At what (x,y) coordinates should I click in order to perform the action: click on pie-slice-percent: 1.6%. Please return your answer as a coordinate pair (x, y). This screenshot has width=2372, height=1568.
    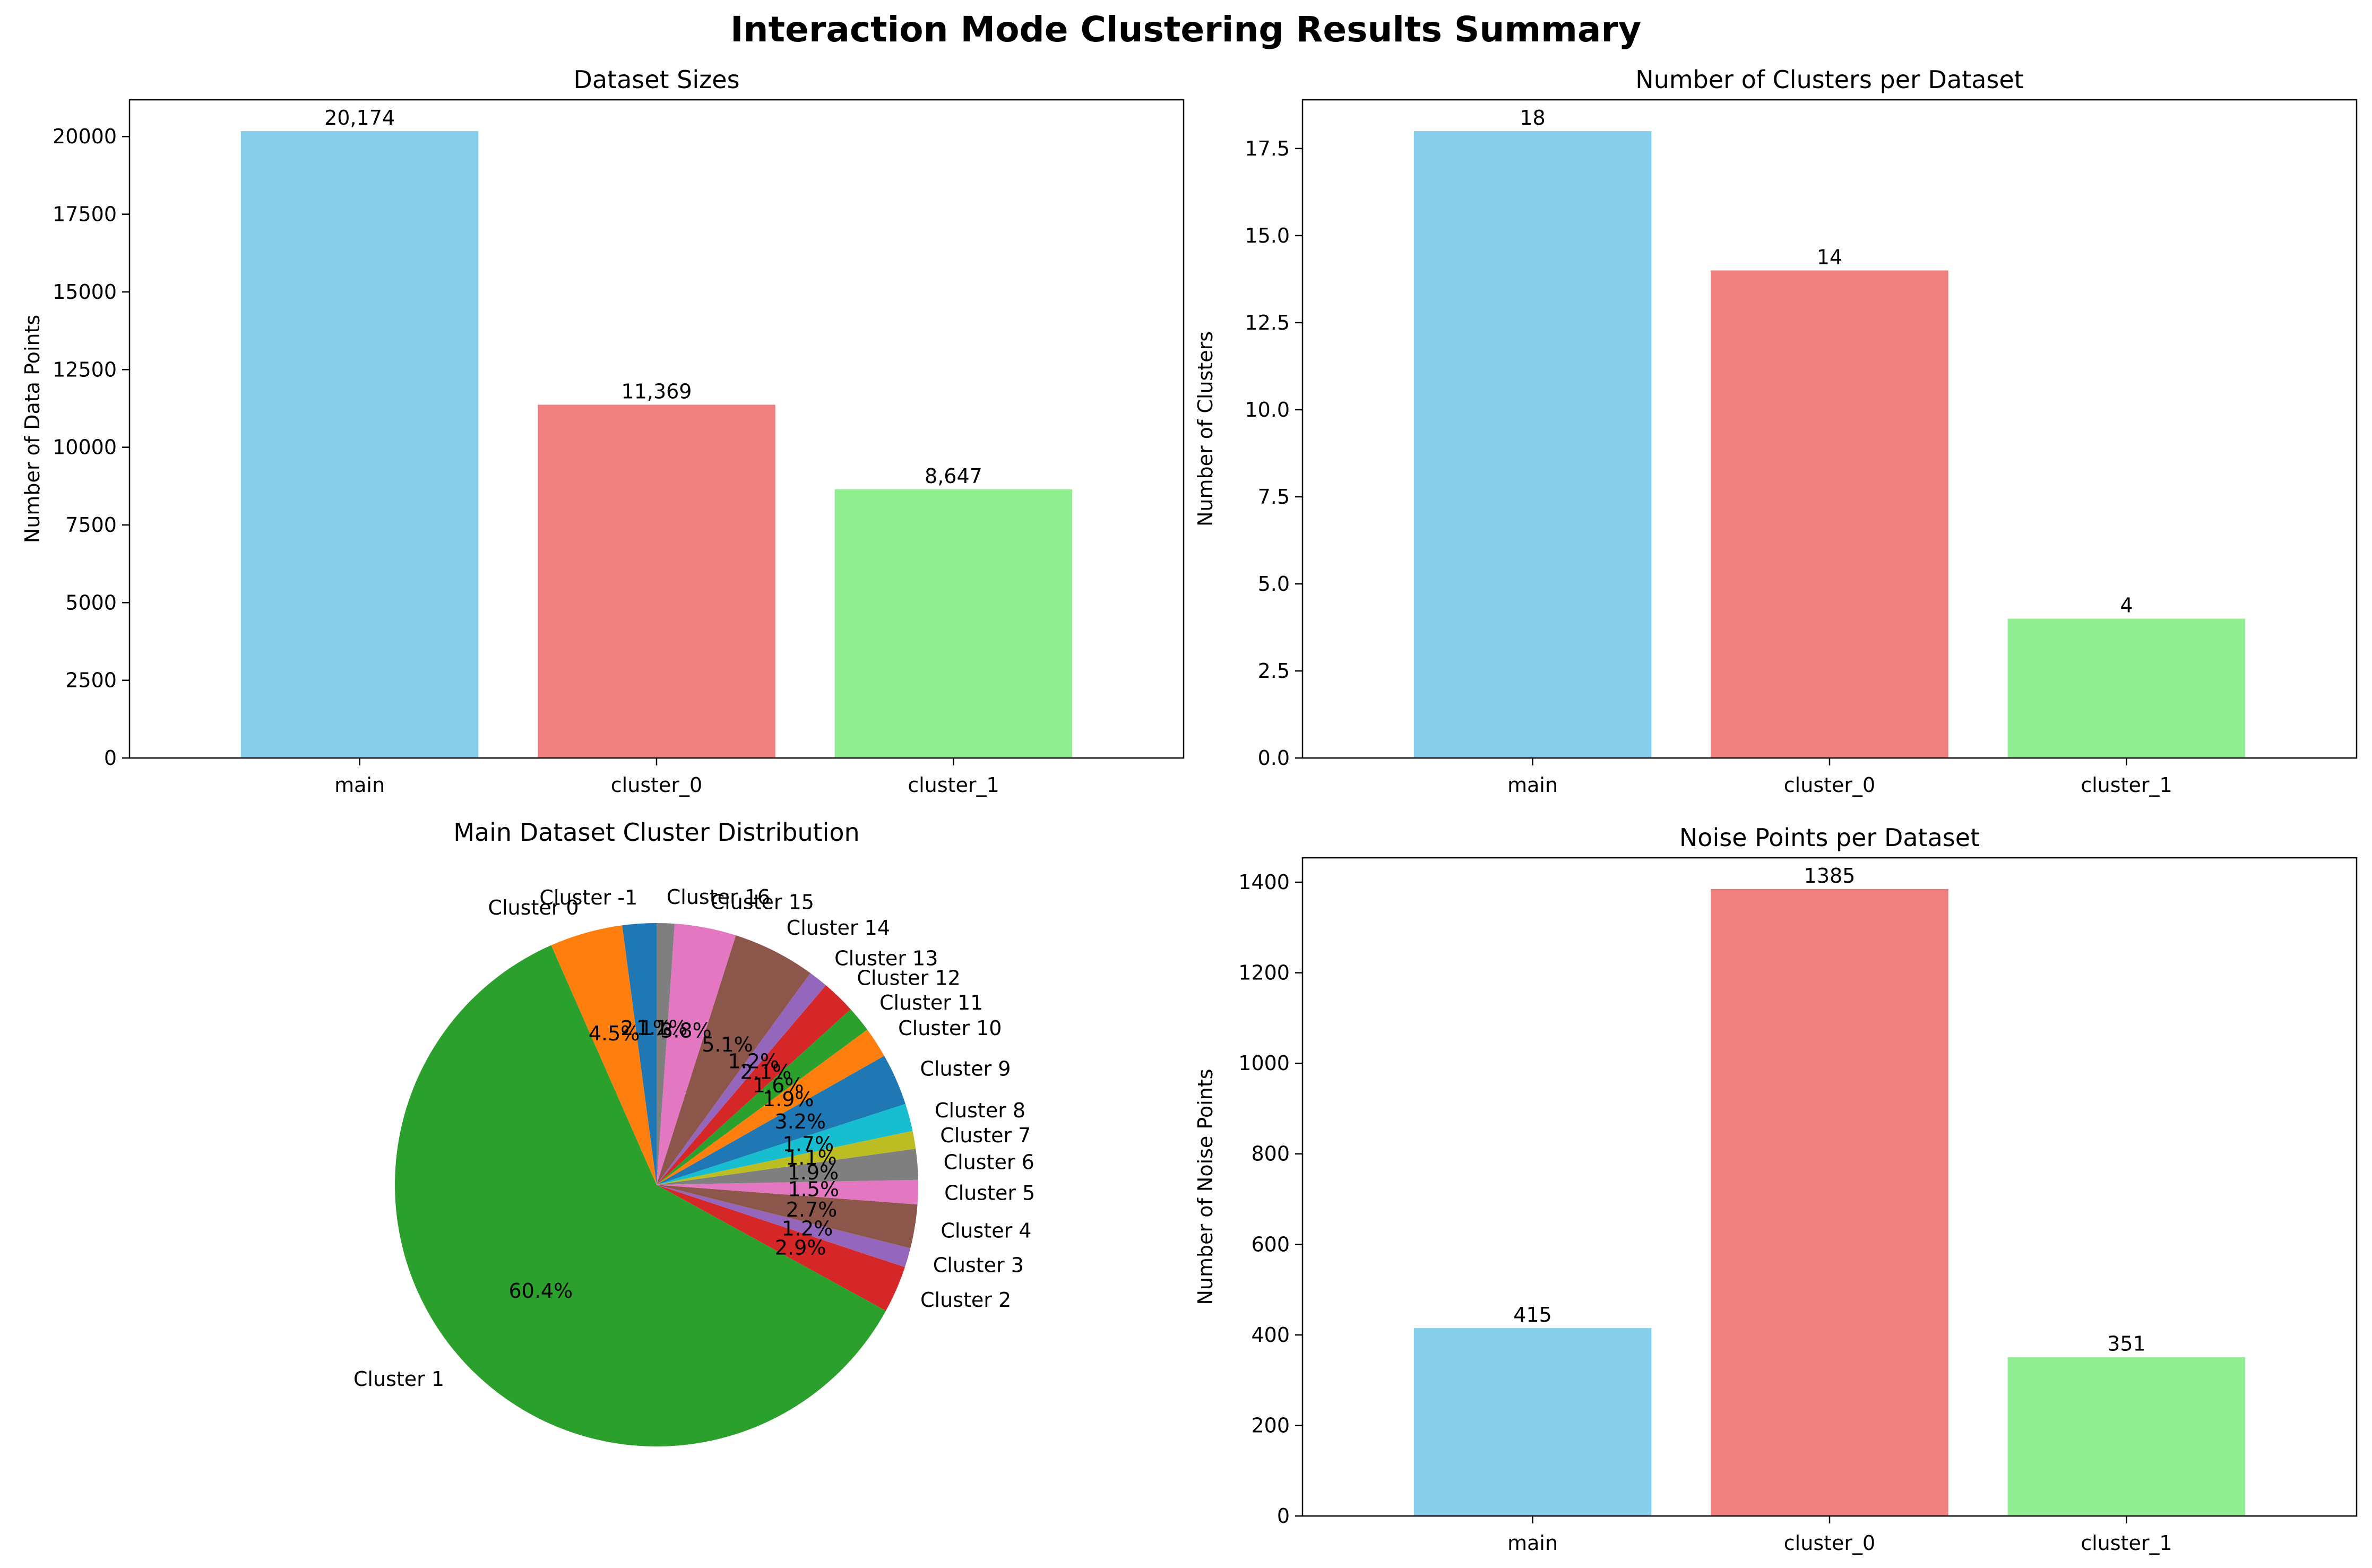
    Looking at the image, I should click on (778, 1085).